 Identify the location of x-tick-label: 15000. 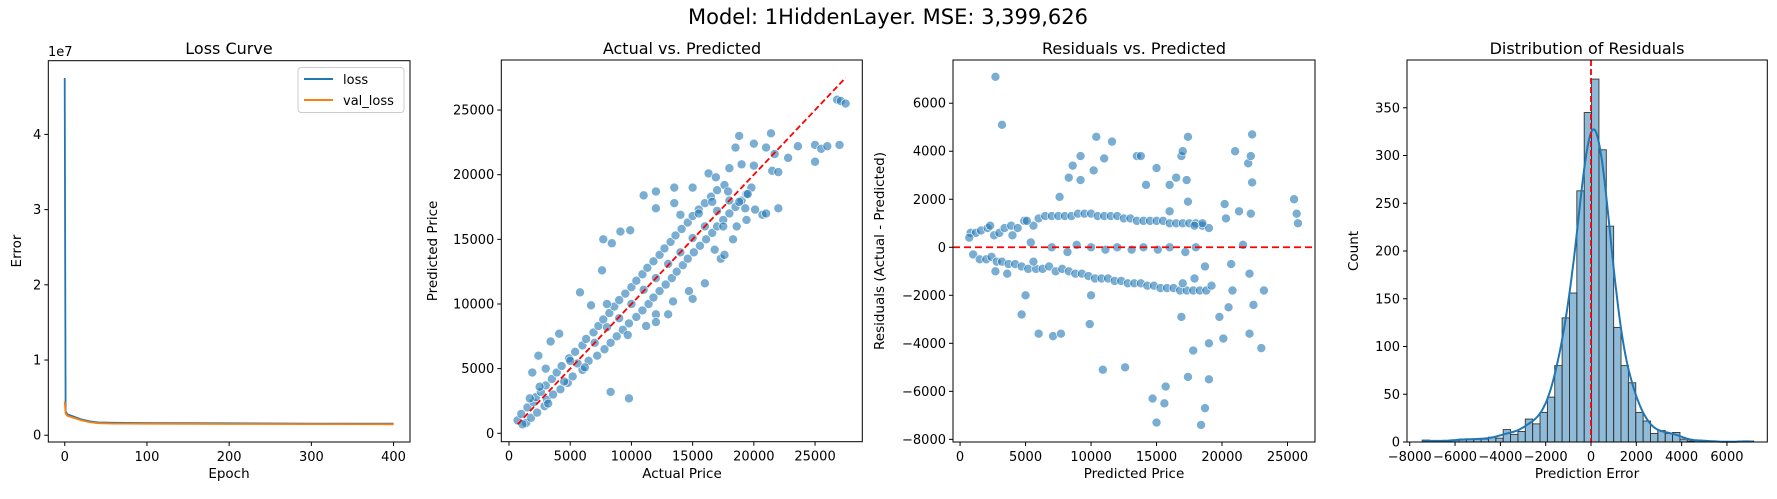
(692, 457).